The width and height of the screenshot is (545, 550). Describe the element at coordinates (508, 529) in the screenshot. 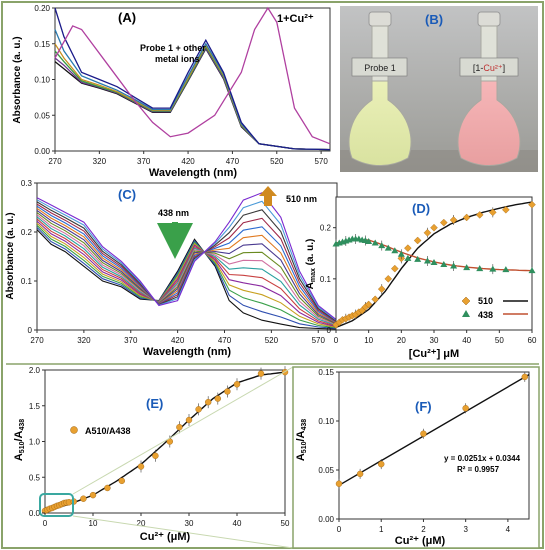

I see `panel-f-xtick-label: 4` at that location.